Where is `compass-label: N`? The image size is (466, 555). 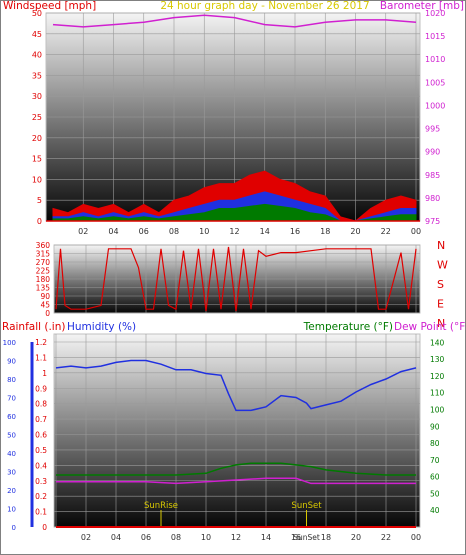 compass-label: N is located at coordinates (441, 323).